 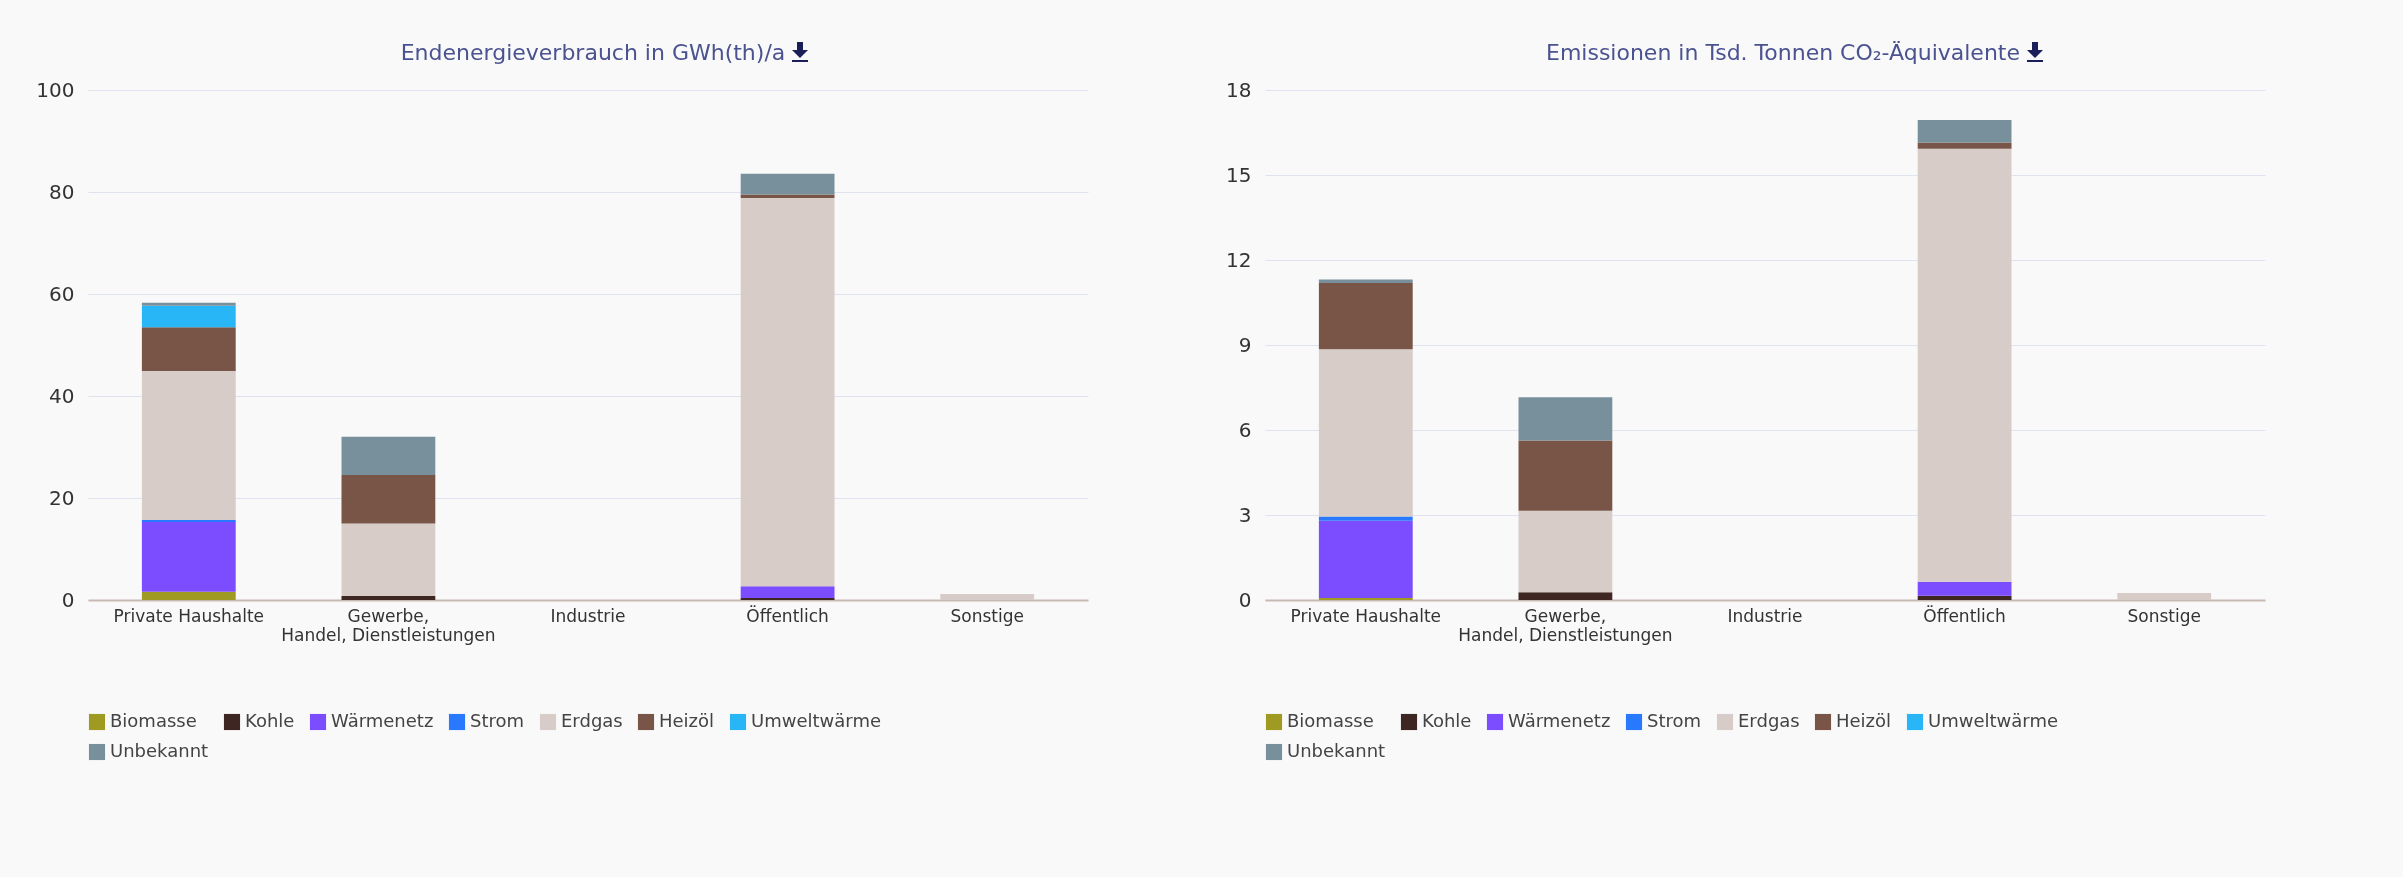 What do you see at coordinates (1245, 344) in the screenshot?
I see `y-tick-label: 9` at bounding box center [1245, 344].